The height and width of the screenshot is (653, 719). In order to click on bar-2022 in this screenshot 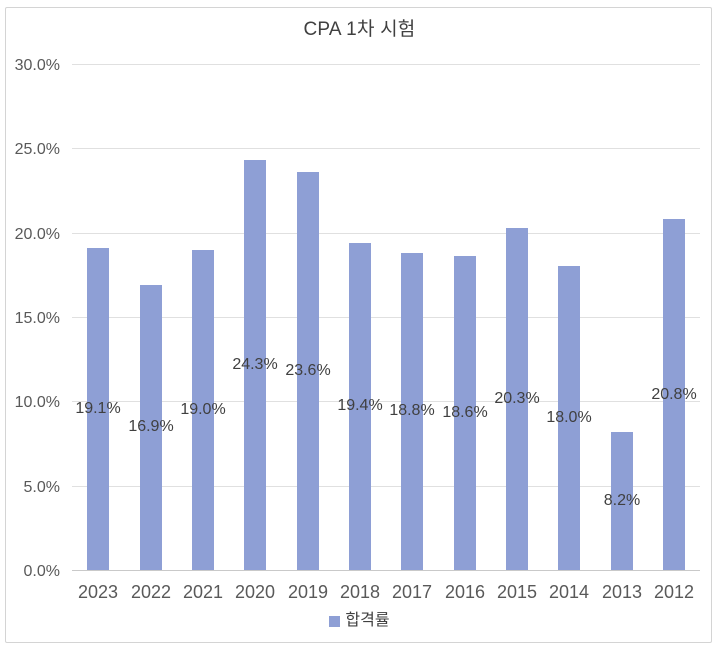, I will do `click(151, 427)`.